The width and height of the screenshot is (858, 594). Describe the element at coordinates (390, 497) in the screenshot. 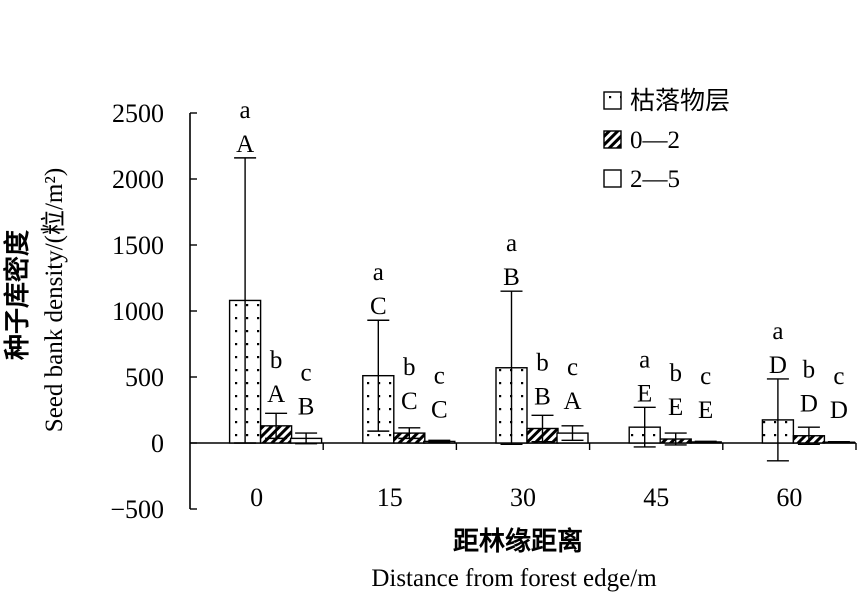

I see `x-tick-label: 15` at that location.